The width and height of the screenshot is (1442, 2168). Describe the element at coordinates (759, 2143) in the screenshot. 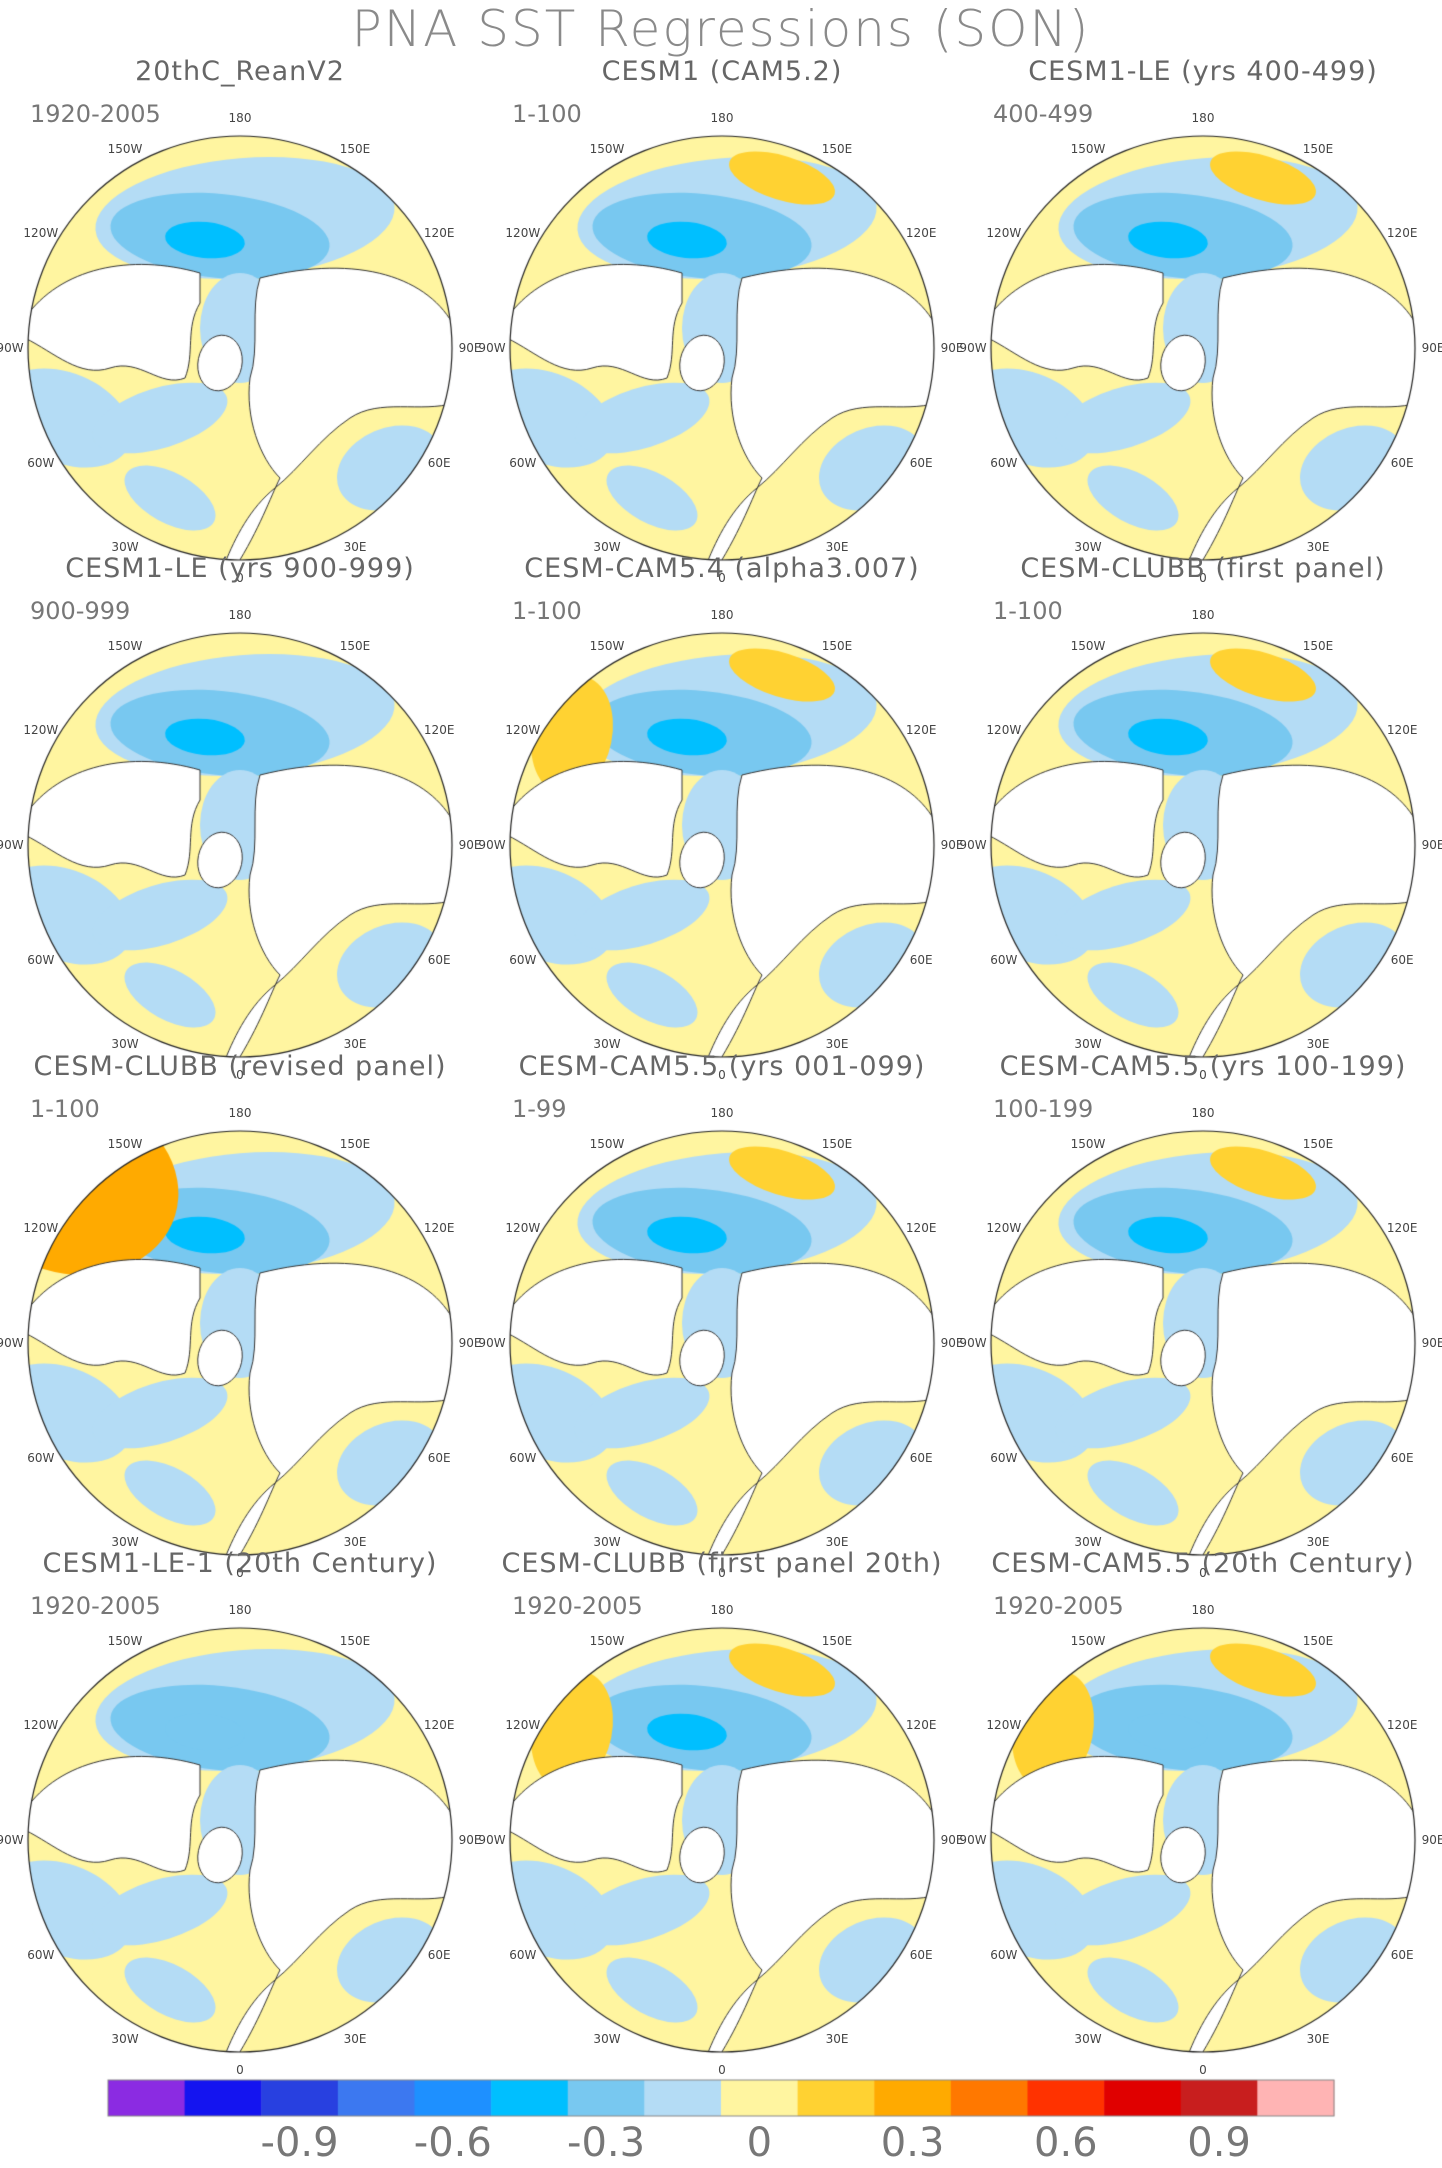

I see `colorbar-label: 0` at that location.